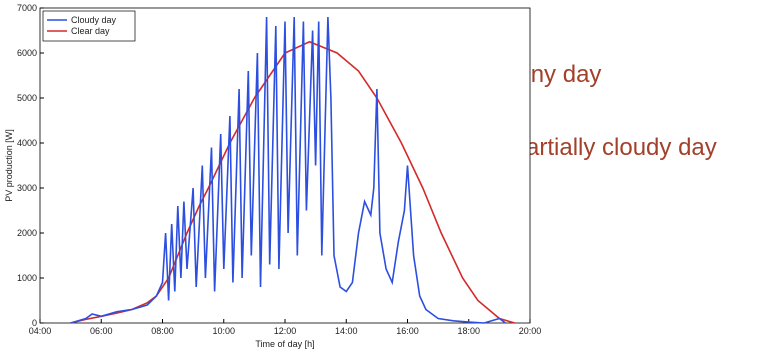 The width and height of the screenshot is (776, 353). What do you see at coordinates (530, 331) in the screenshot?
I see `x-tick-label: 20:00` at bounding box center [530, 331].